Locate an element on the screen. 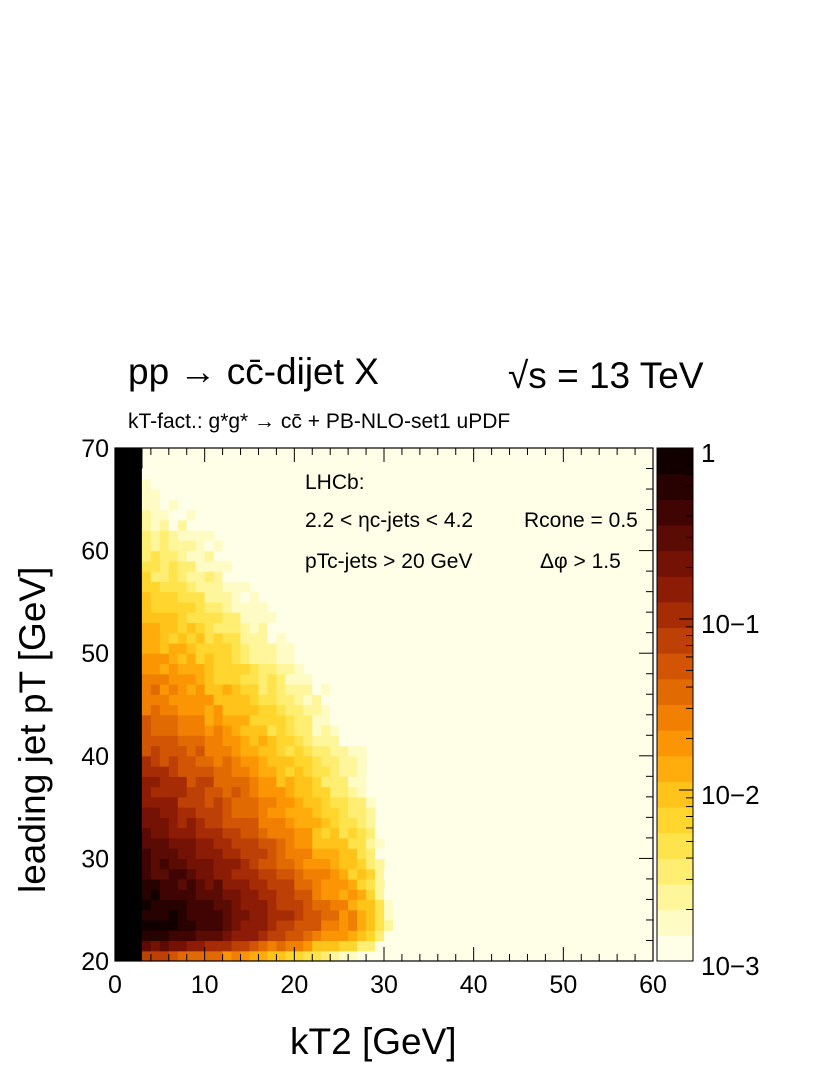 This screenshot has height=1075, width=830. color-scale-band is located at coordinates (675, 640).